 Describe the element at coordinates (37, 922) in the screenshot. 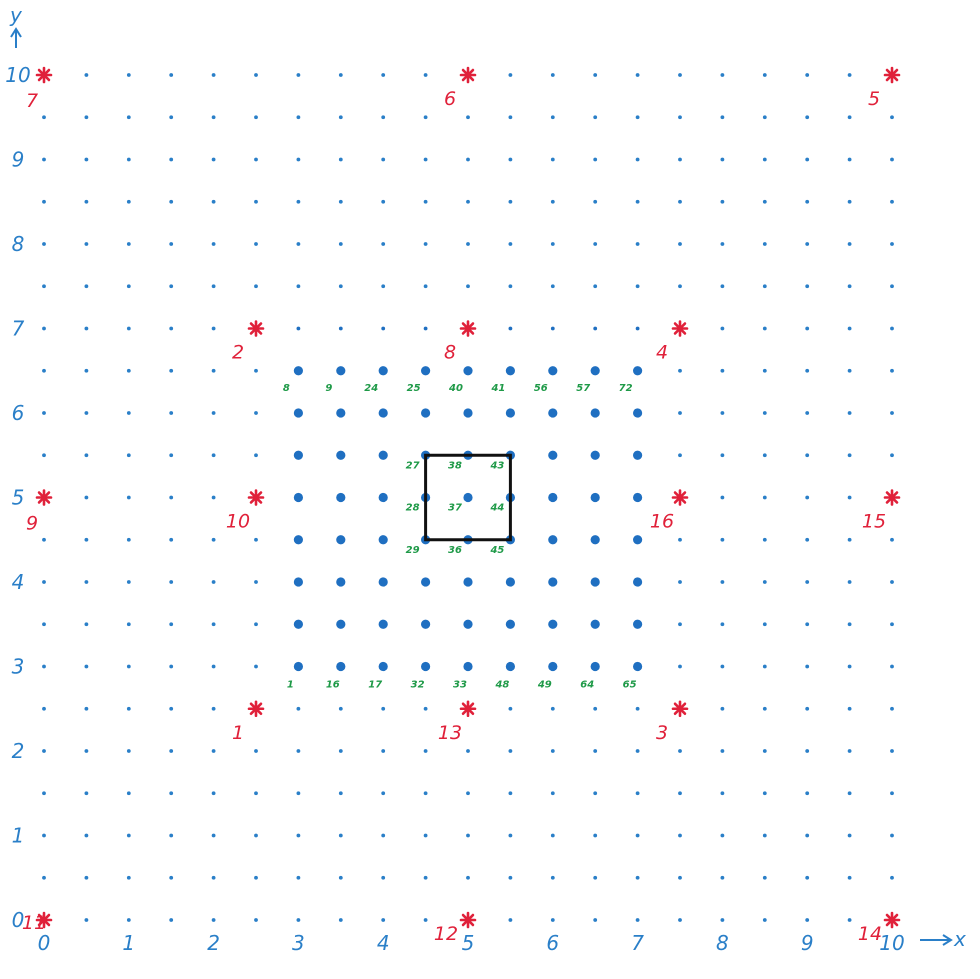

I see `coarse-point: 11` at that location.